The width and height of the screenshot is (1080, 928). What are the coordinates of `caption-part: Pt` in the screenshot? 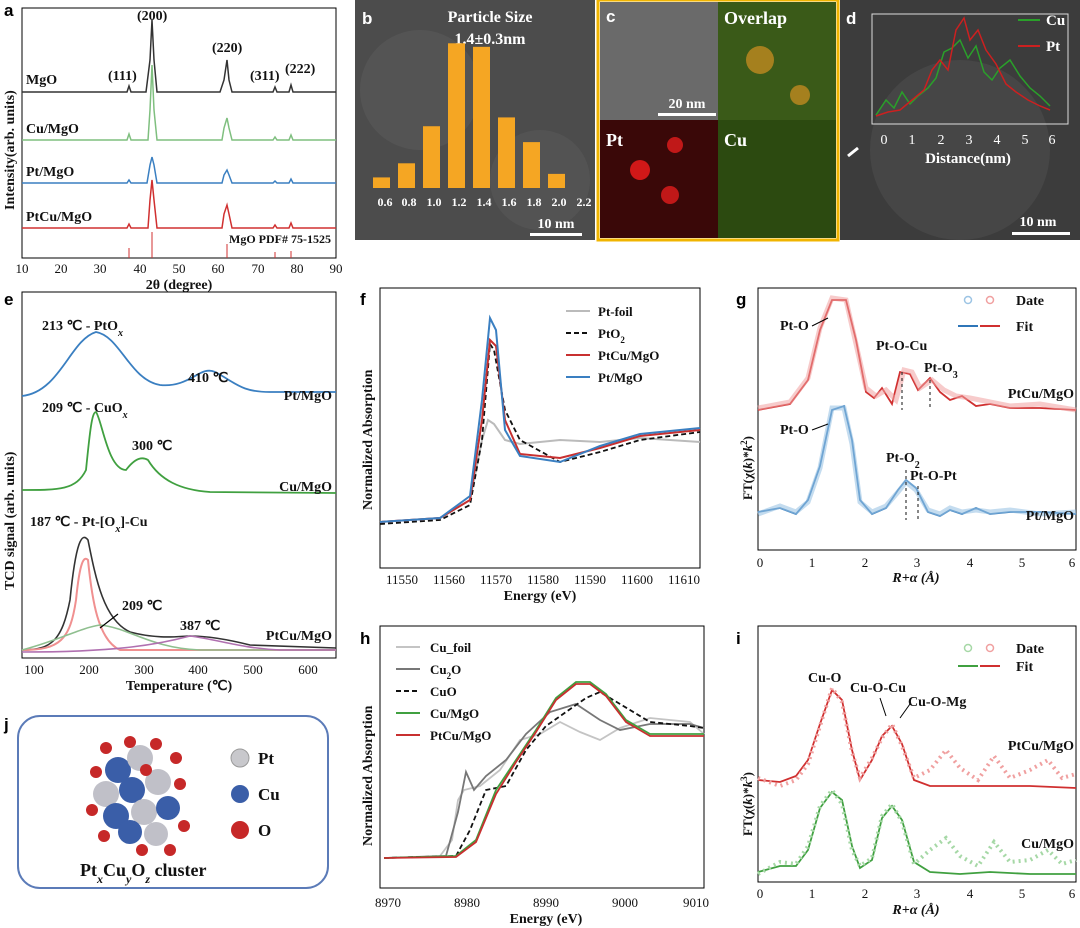 It's located at (88, 870).